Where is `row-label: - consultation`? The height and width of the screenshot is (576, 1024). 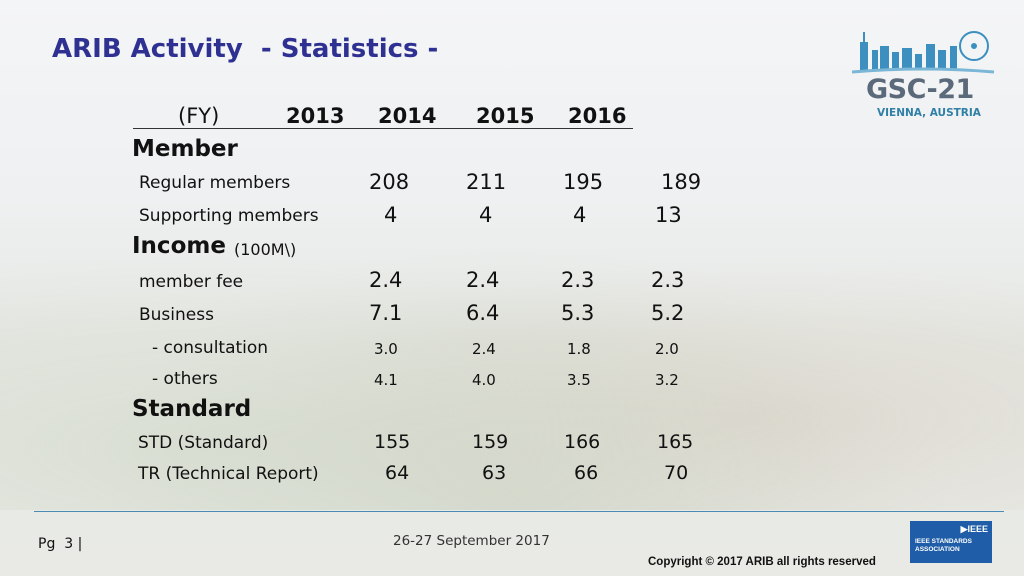 row-label: - consultation is located at coordinates (210, 348).